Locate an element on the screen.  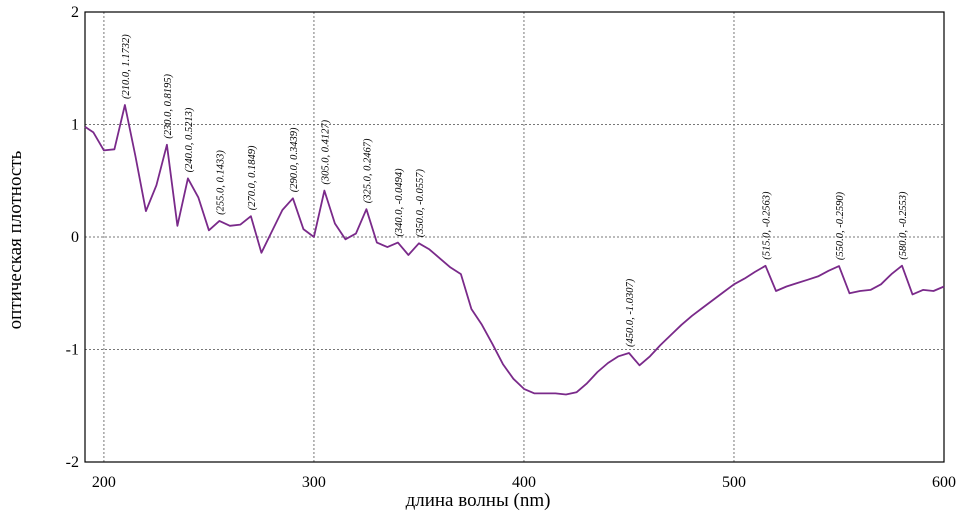
x-tick-label: 200 is located at coordinates (104, 482).